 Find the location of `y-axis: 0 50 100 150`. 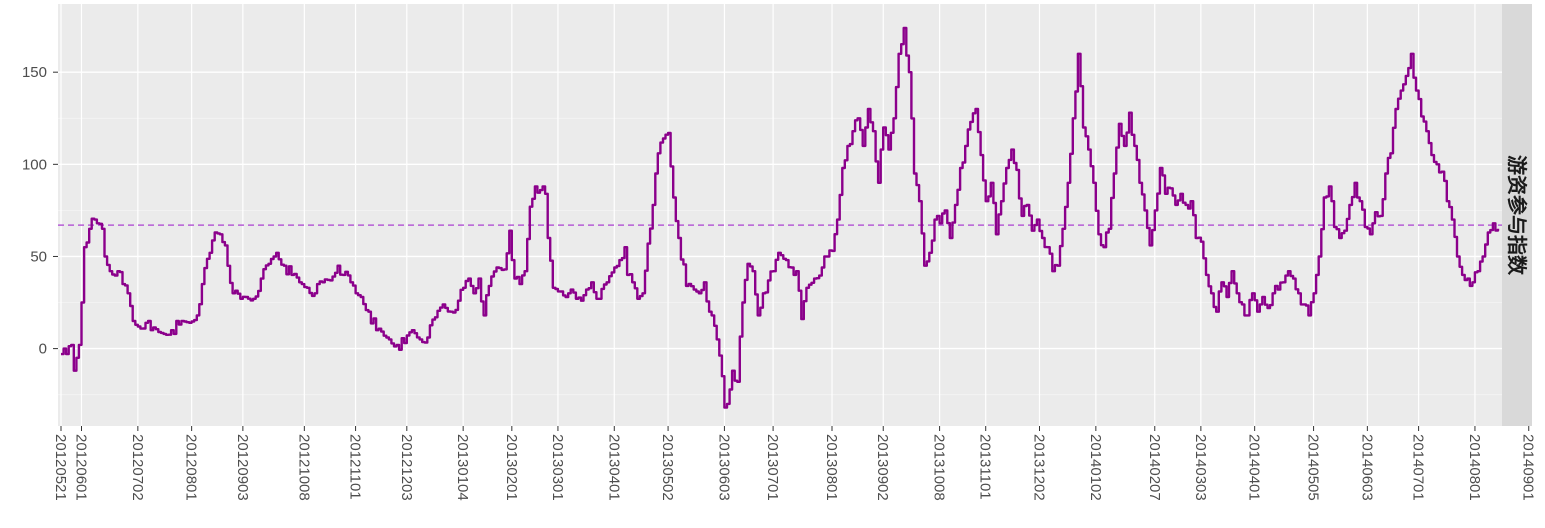

y-axis: 0 50 100 150 is located at coordinates (40, 211).